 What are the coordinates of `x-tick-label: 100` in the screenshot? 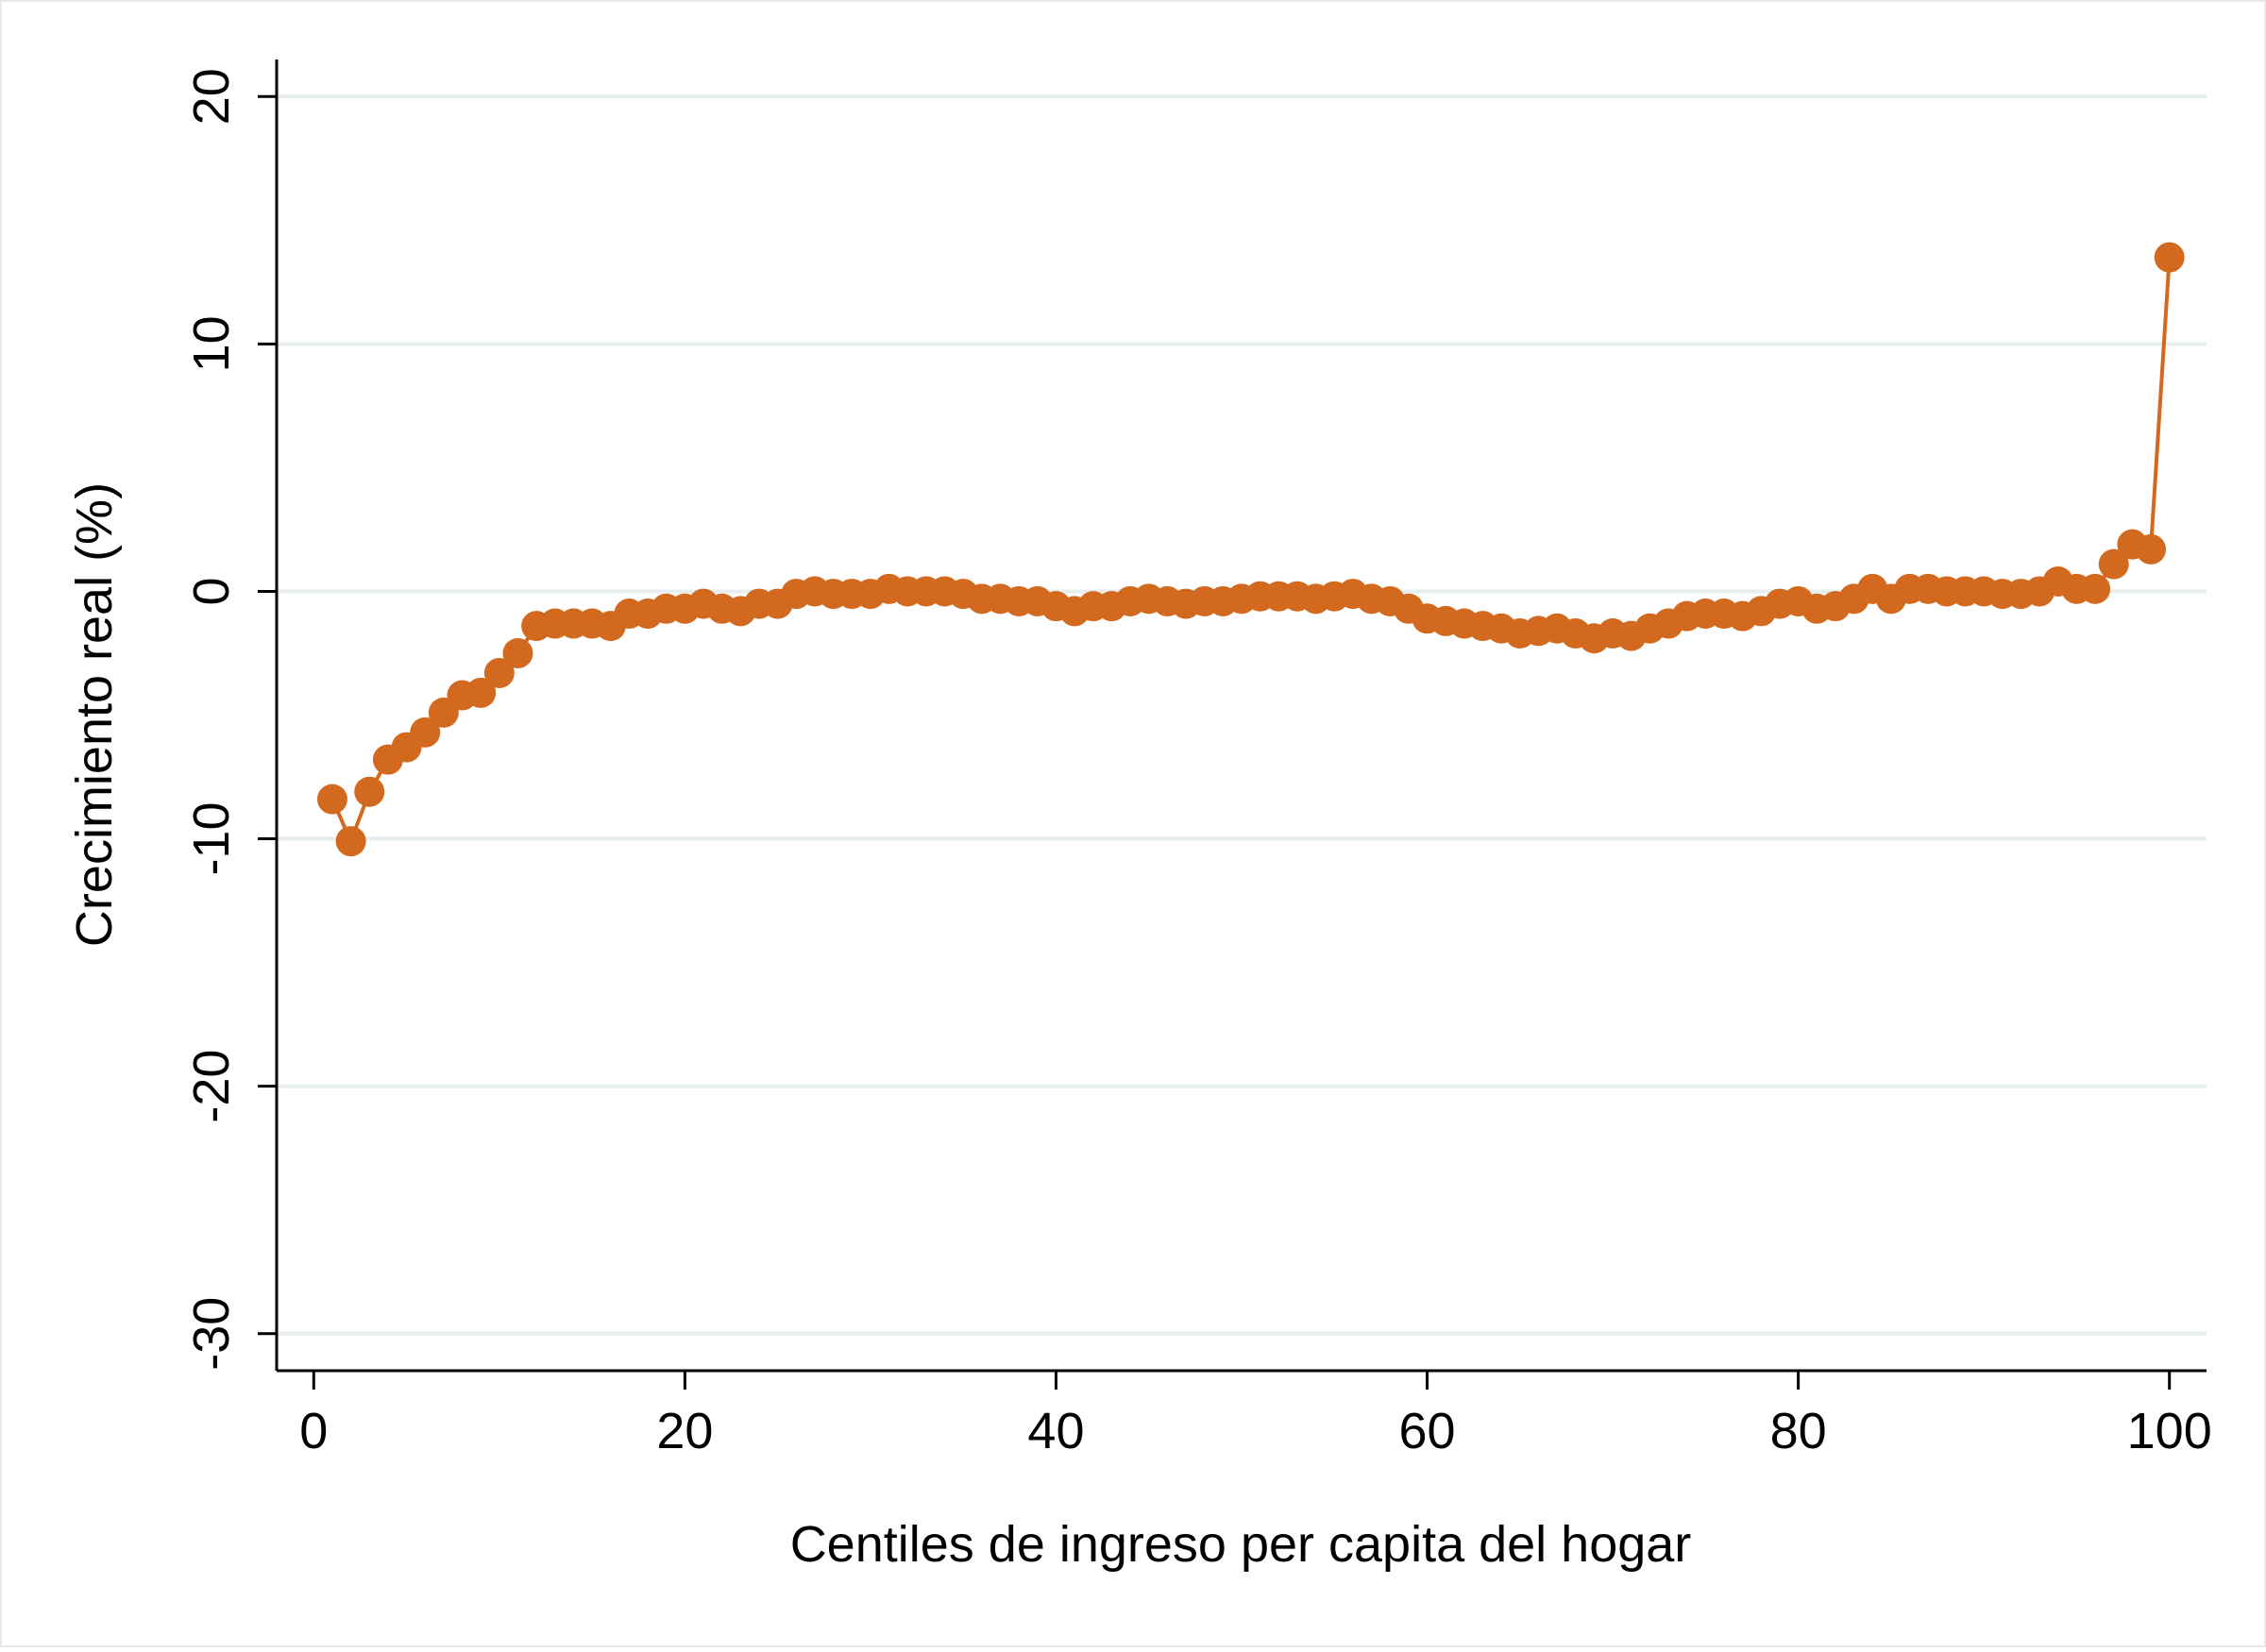 It's located at (2169, 1431).